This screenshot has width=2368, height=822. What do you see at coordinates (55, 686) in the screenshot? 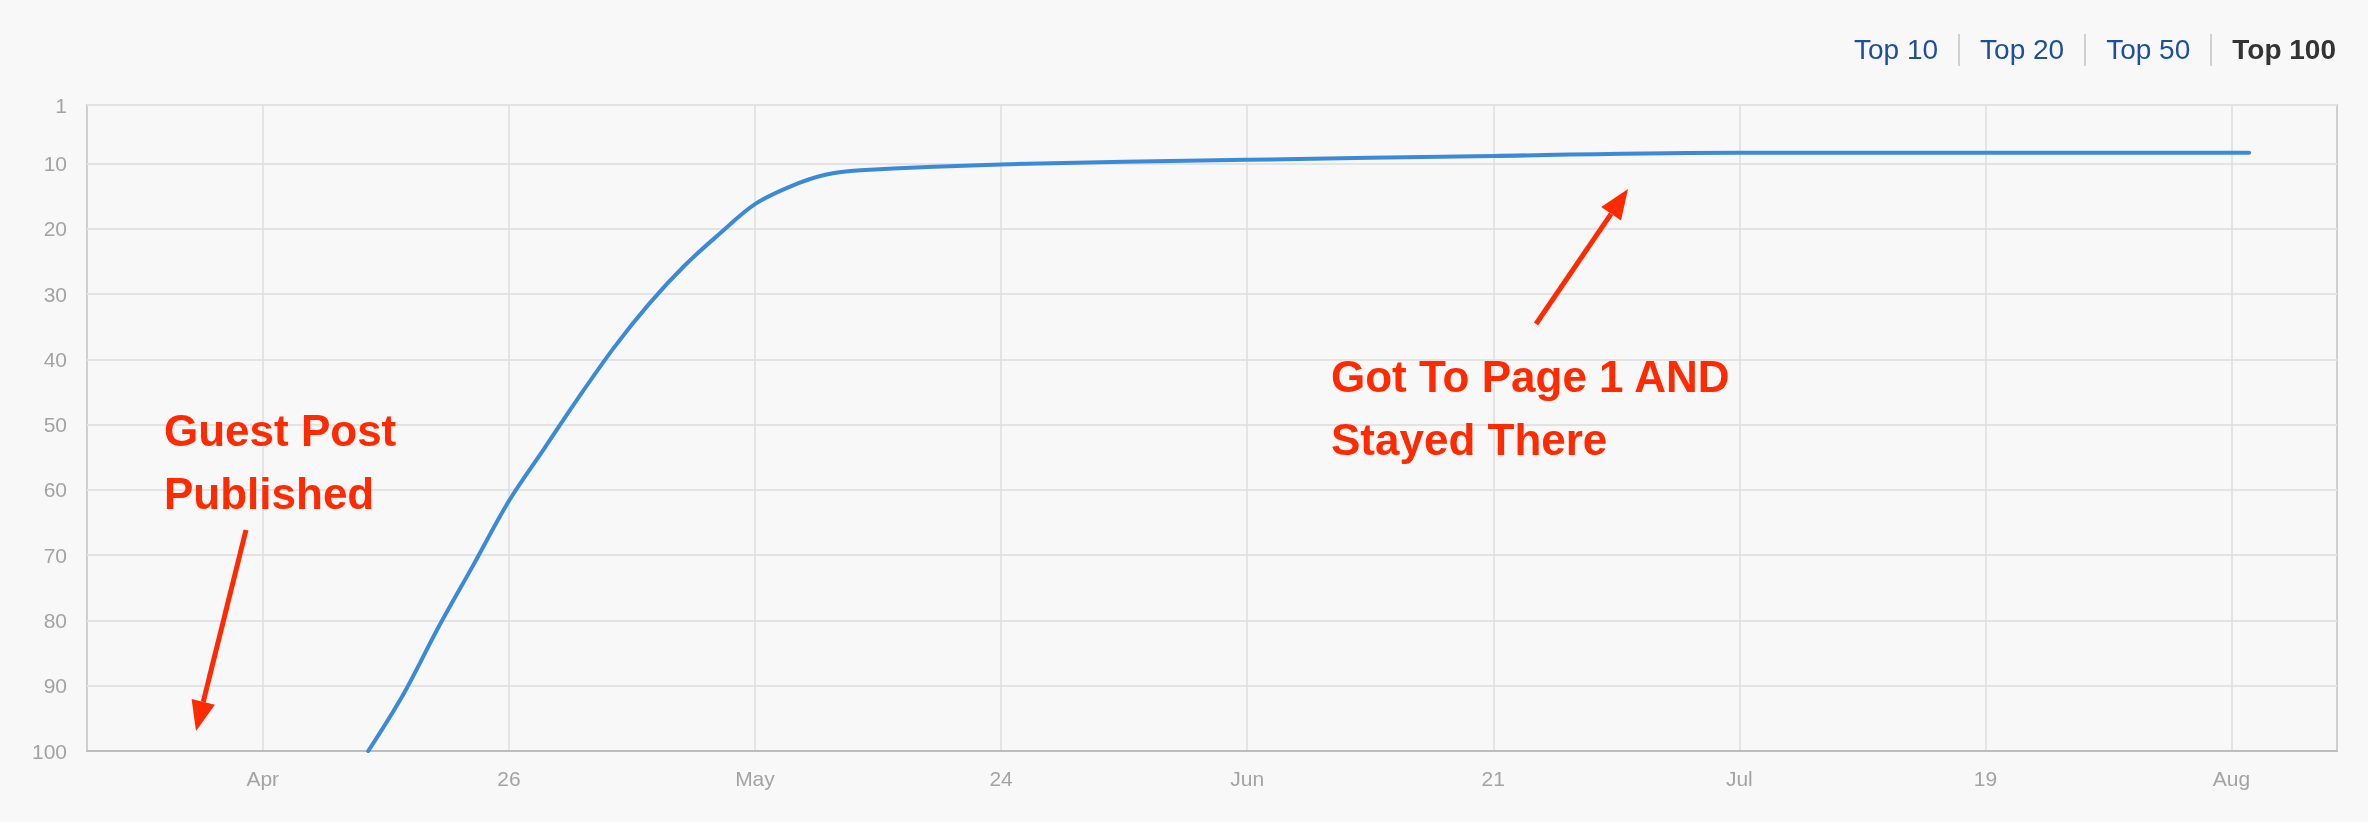
I see `y-tick-label: 90` at bounding box center [55, 686].